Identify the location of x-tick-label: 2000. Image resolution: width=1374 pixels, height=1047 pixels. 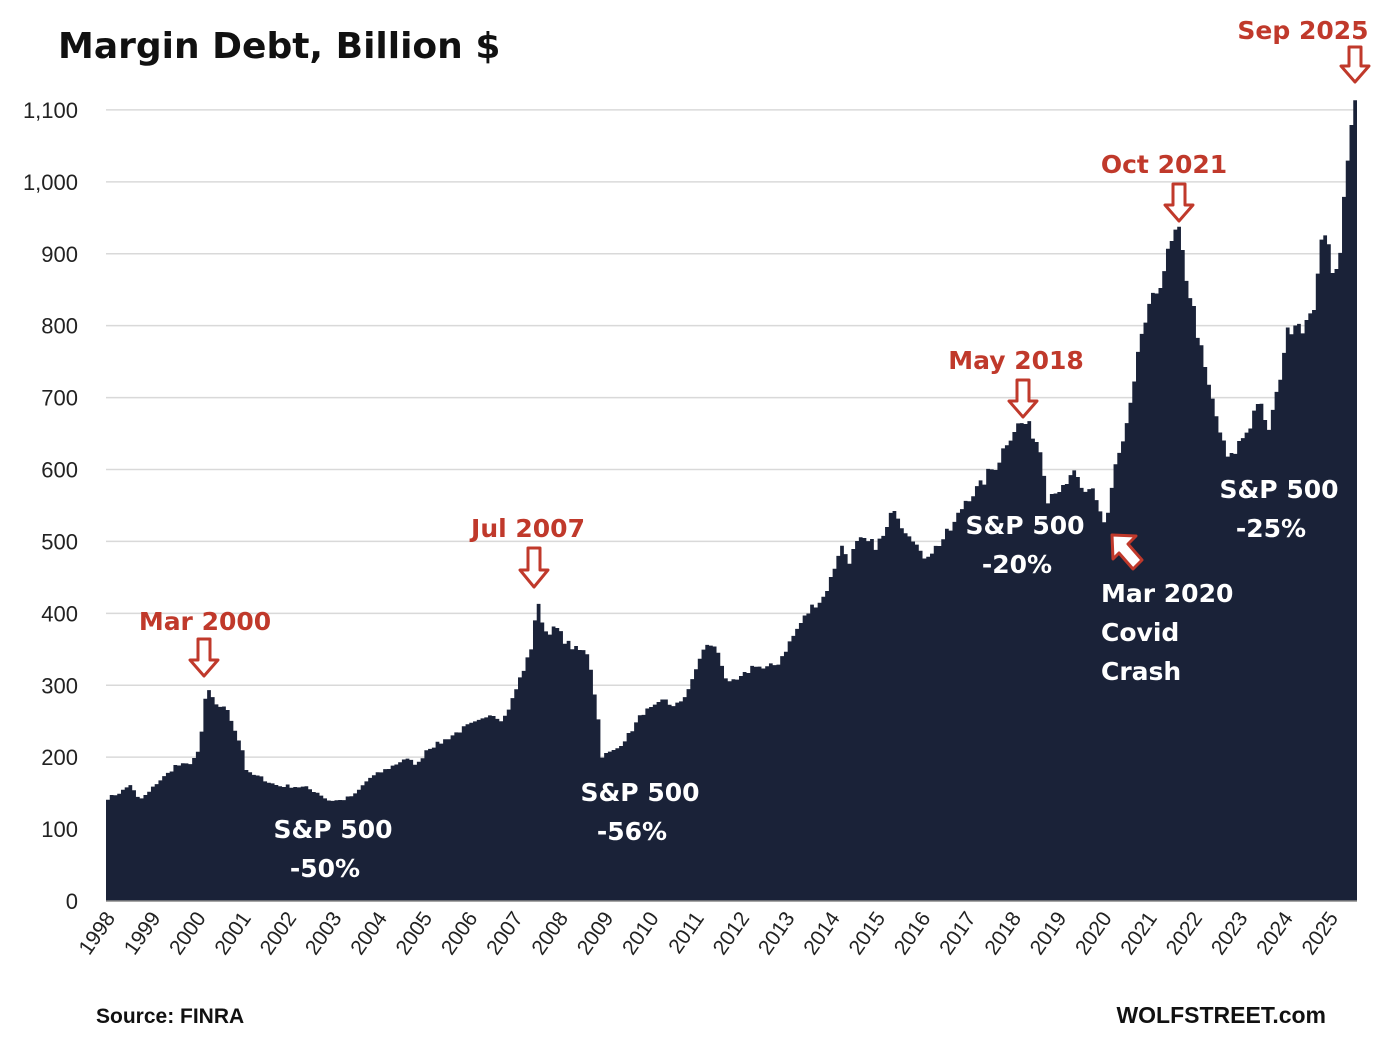
(188, 933).